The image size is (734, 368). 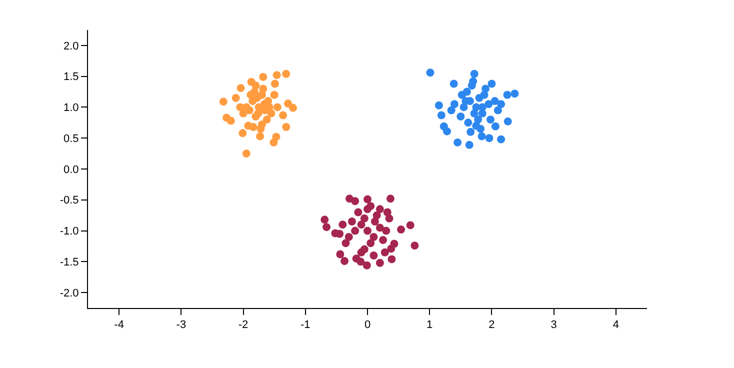 I want to click on y-tick-label: 0.5, so click(x=71, y=138).